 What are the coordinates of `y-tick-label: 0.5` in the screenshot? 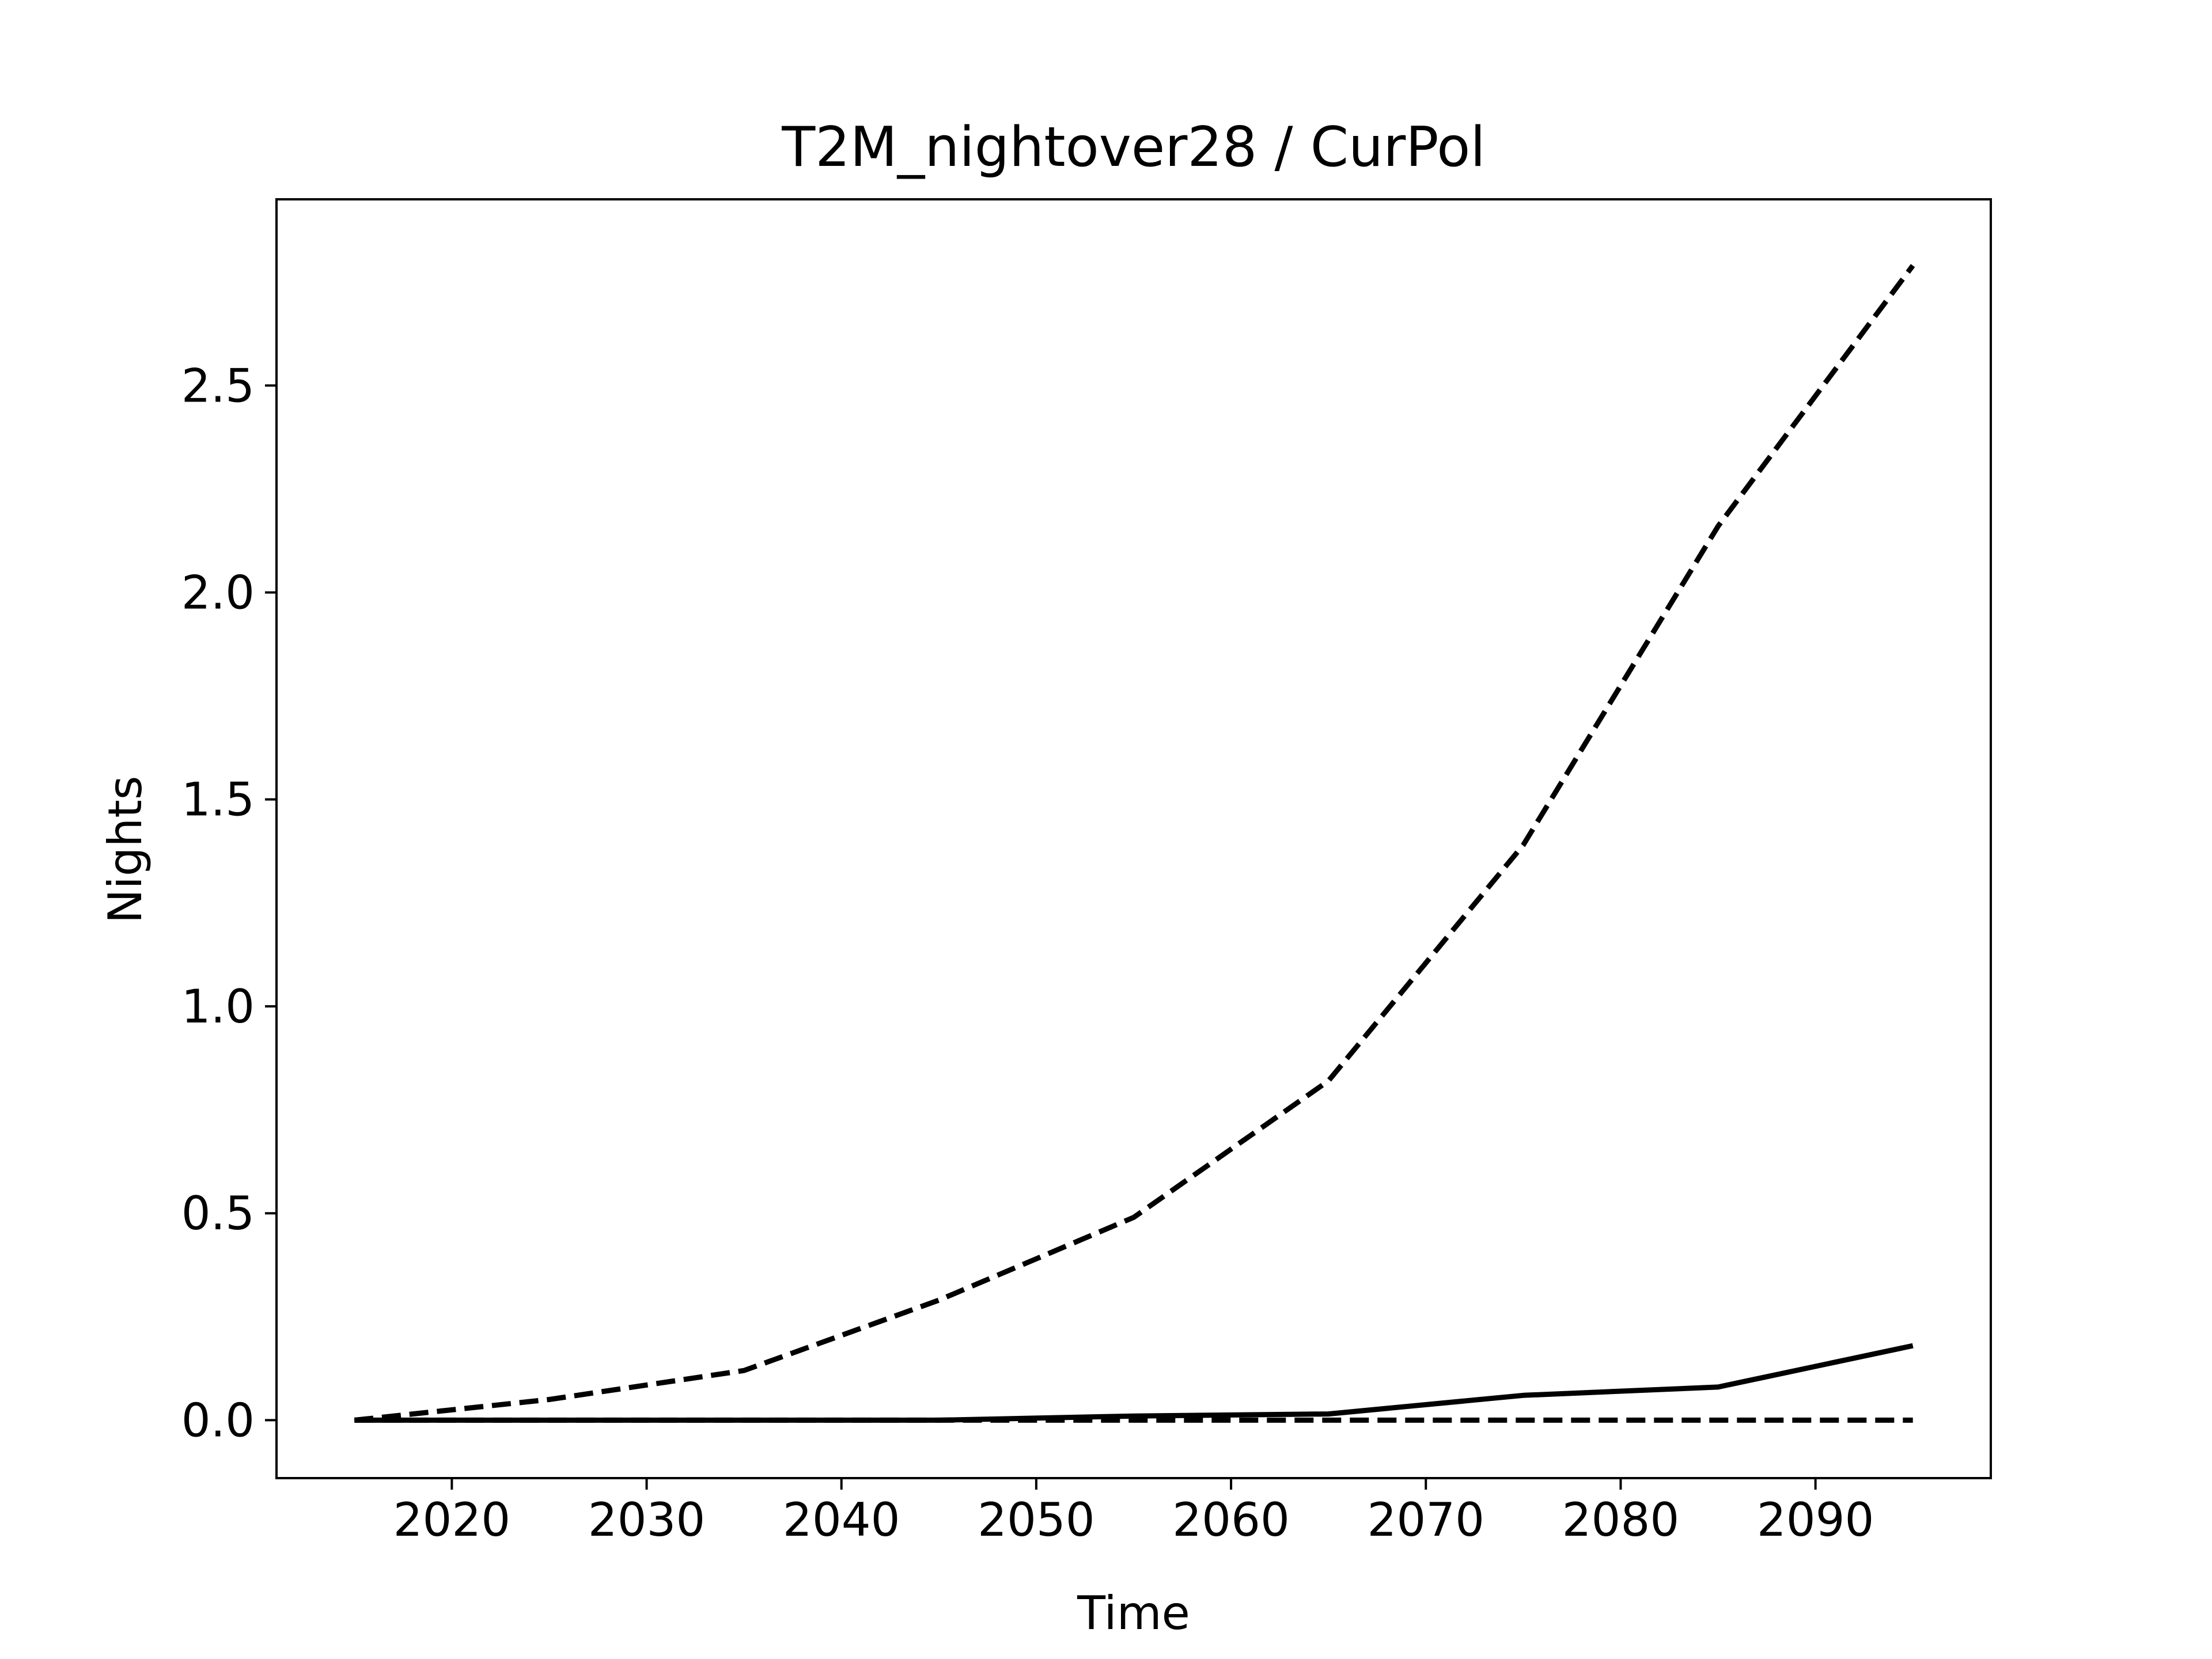 It's located at (218, 1213).